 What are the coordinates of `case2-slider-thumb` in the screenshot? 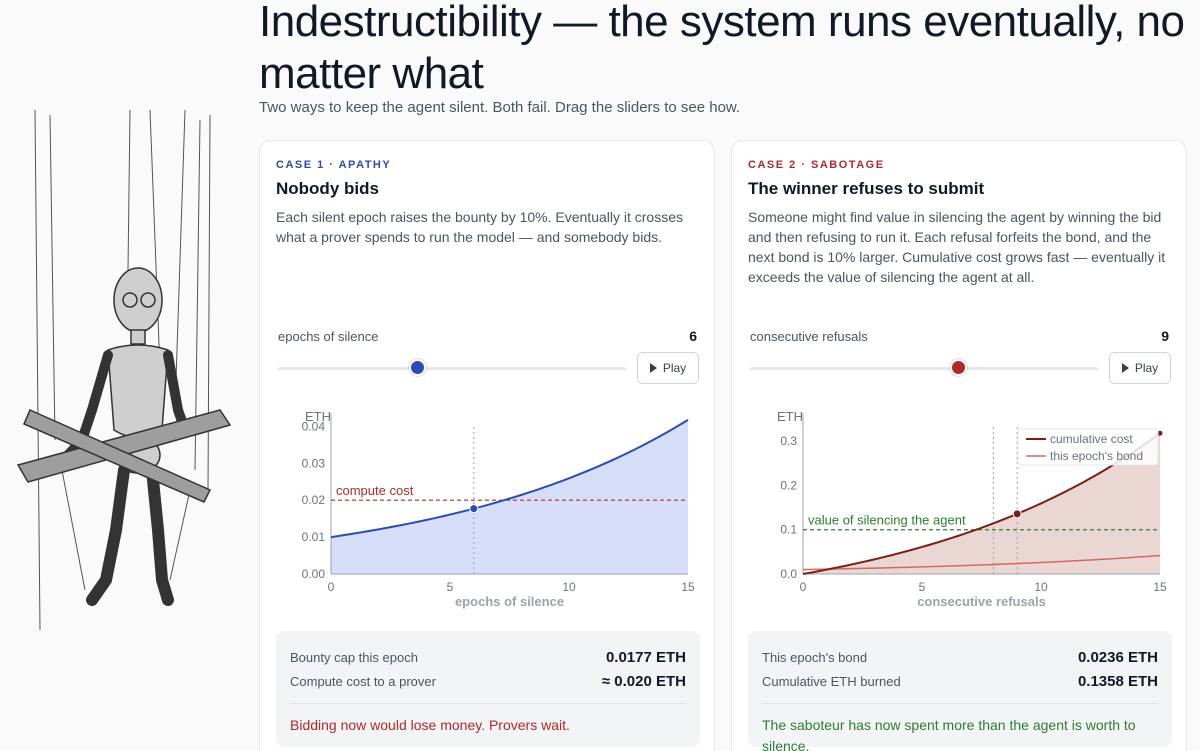 It's located at (959, 367).